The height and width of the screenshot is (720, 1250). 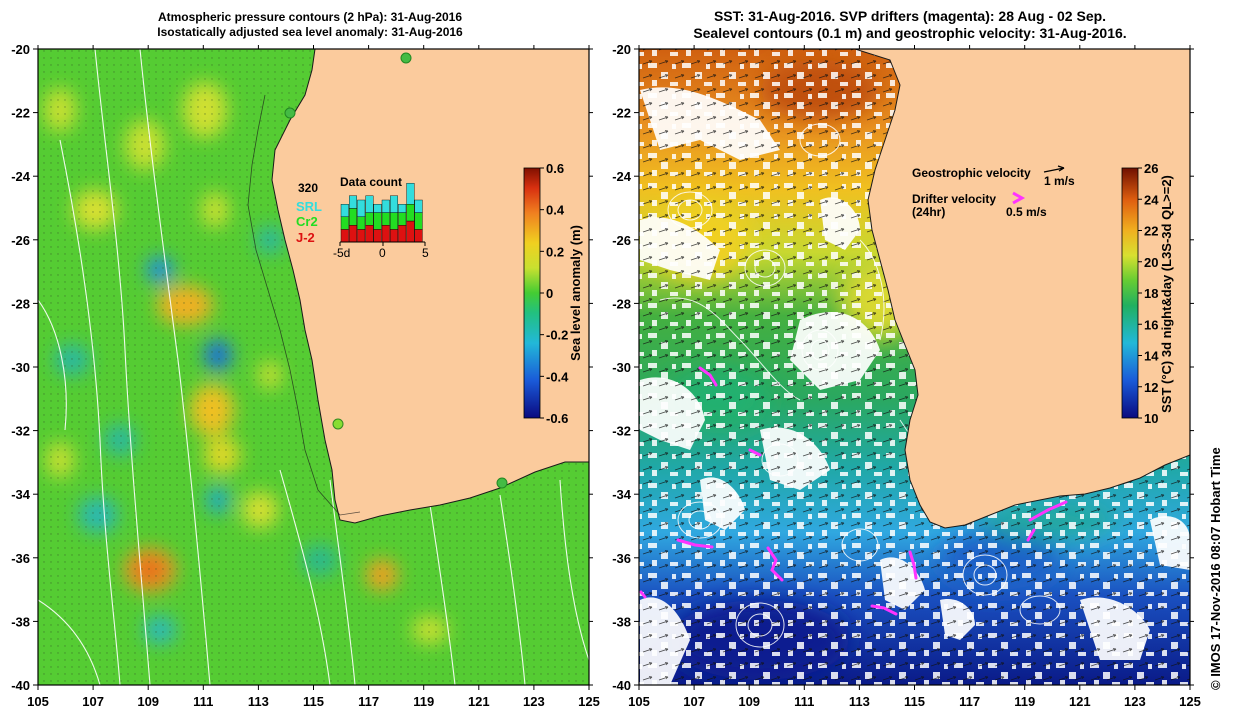 What do you see at coordinates (1151, 387) in the screenshot?
I see `colorbar-tick: 12` at bounding box center [1151, 387].